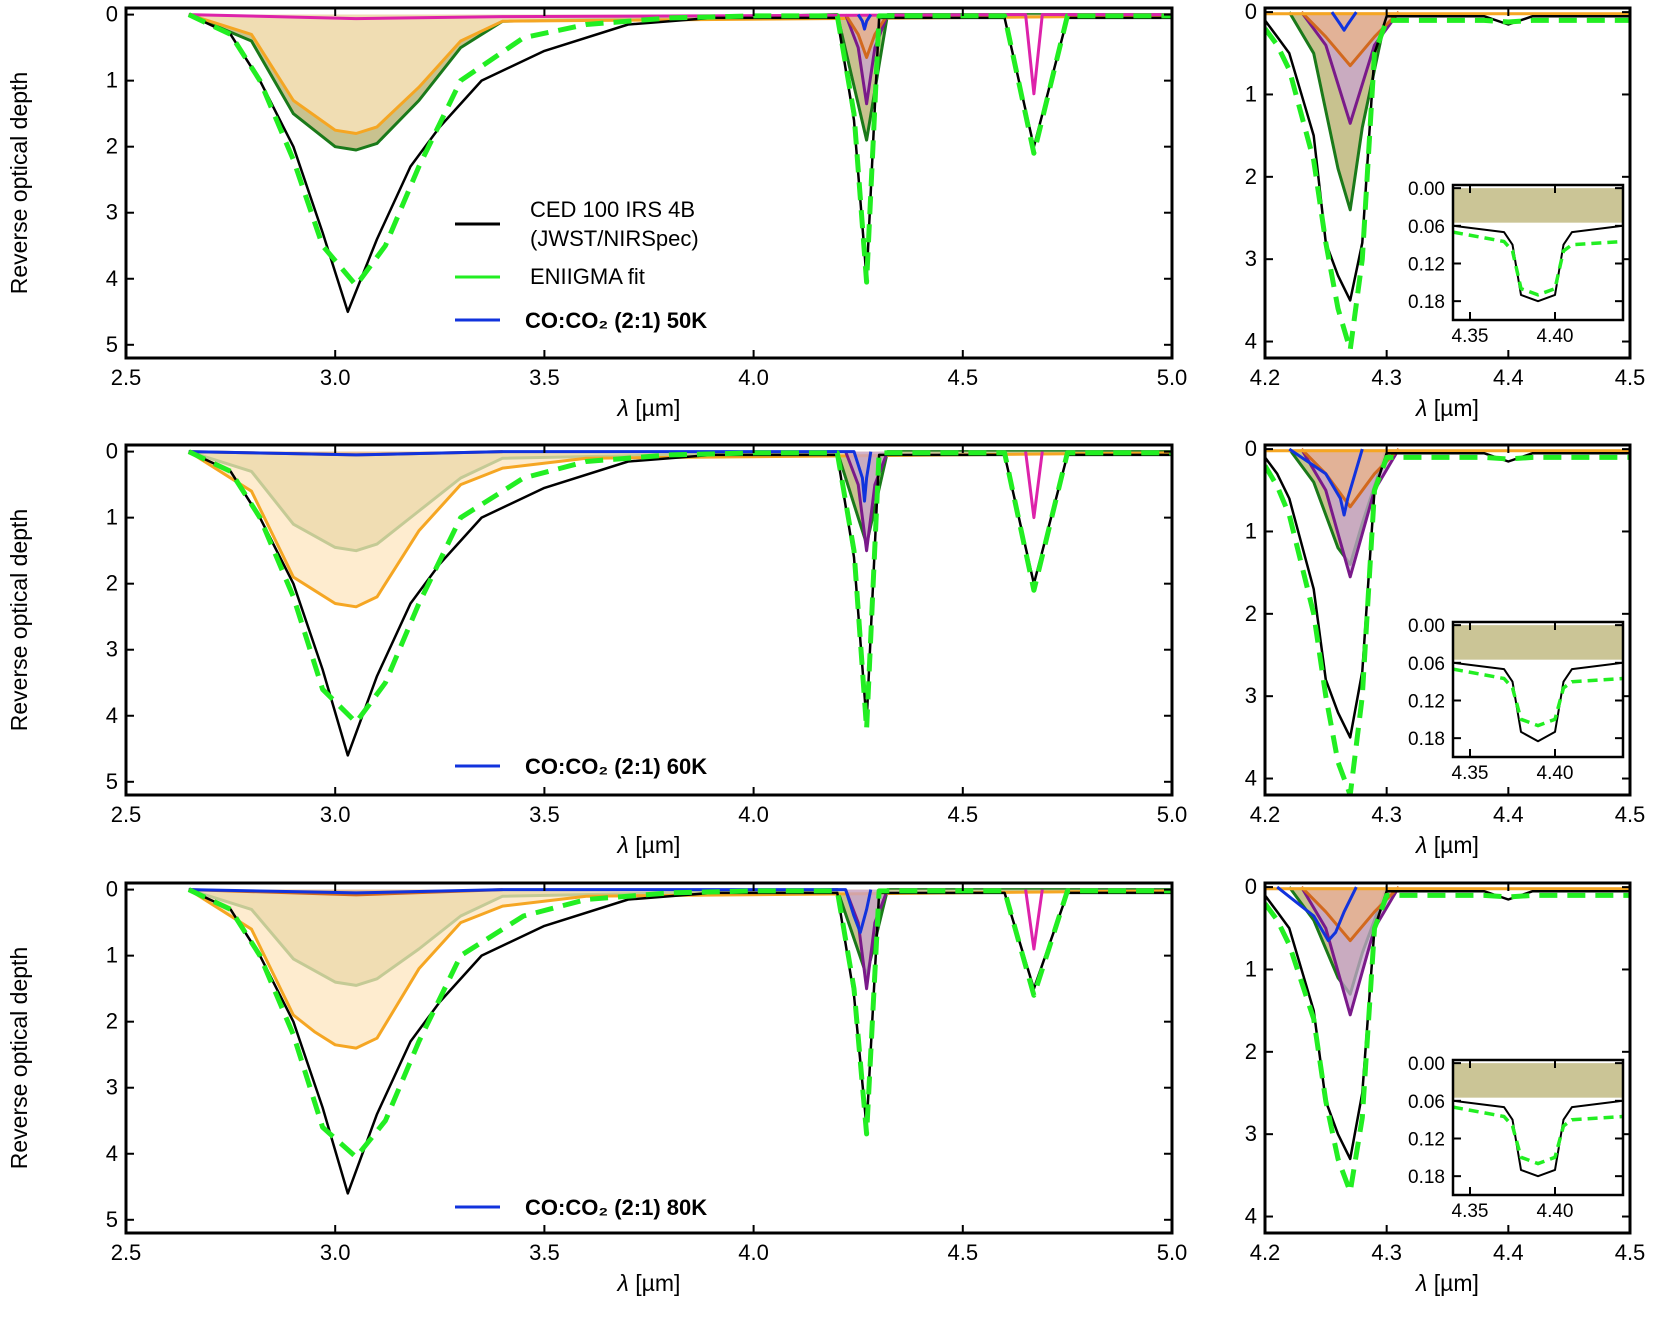 This screenshot has width=1660, height=1318. I want to click on main-panel-2-xtick-label: 4.5, so click(963, 814).